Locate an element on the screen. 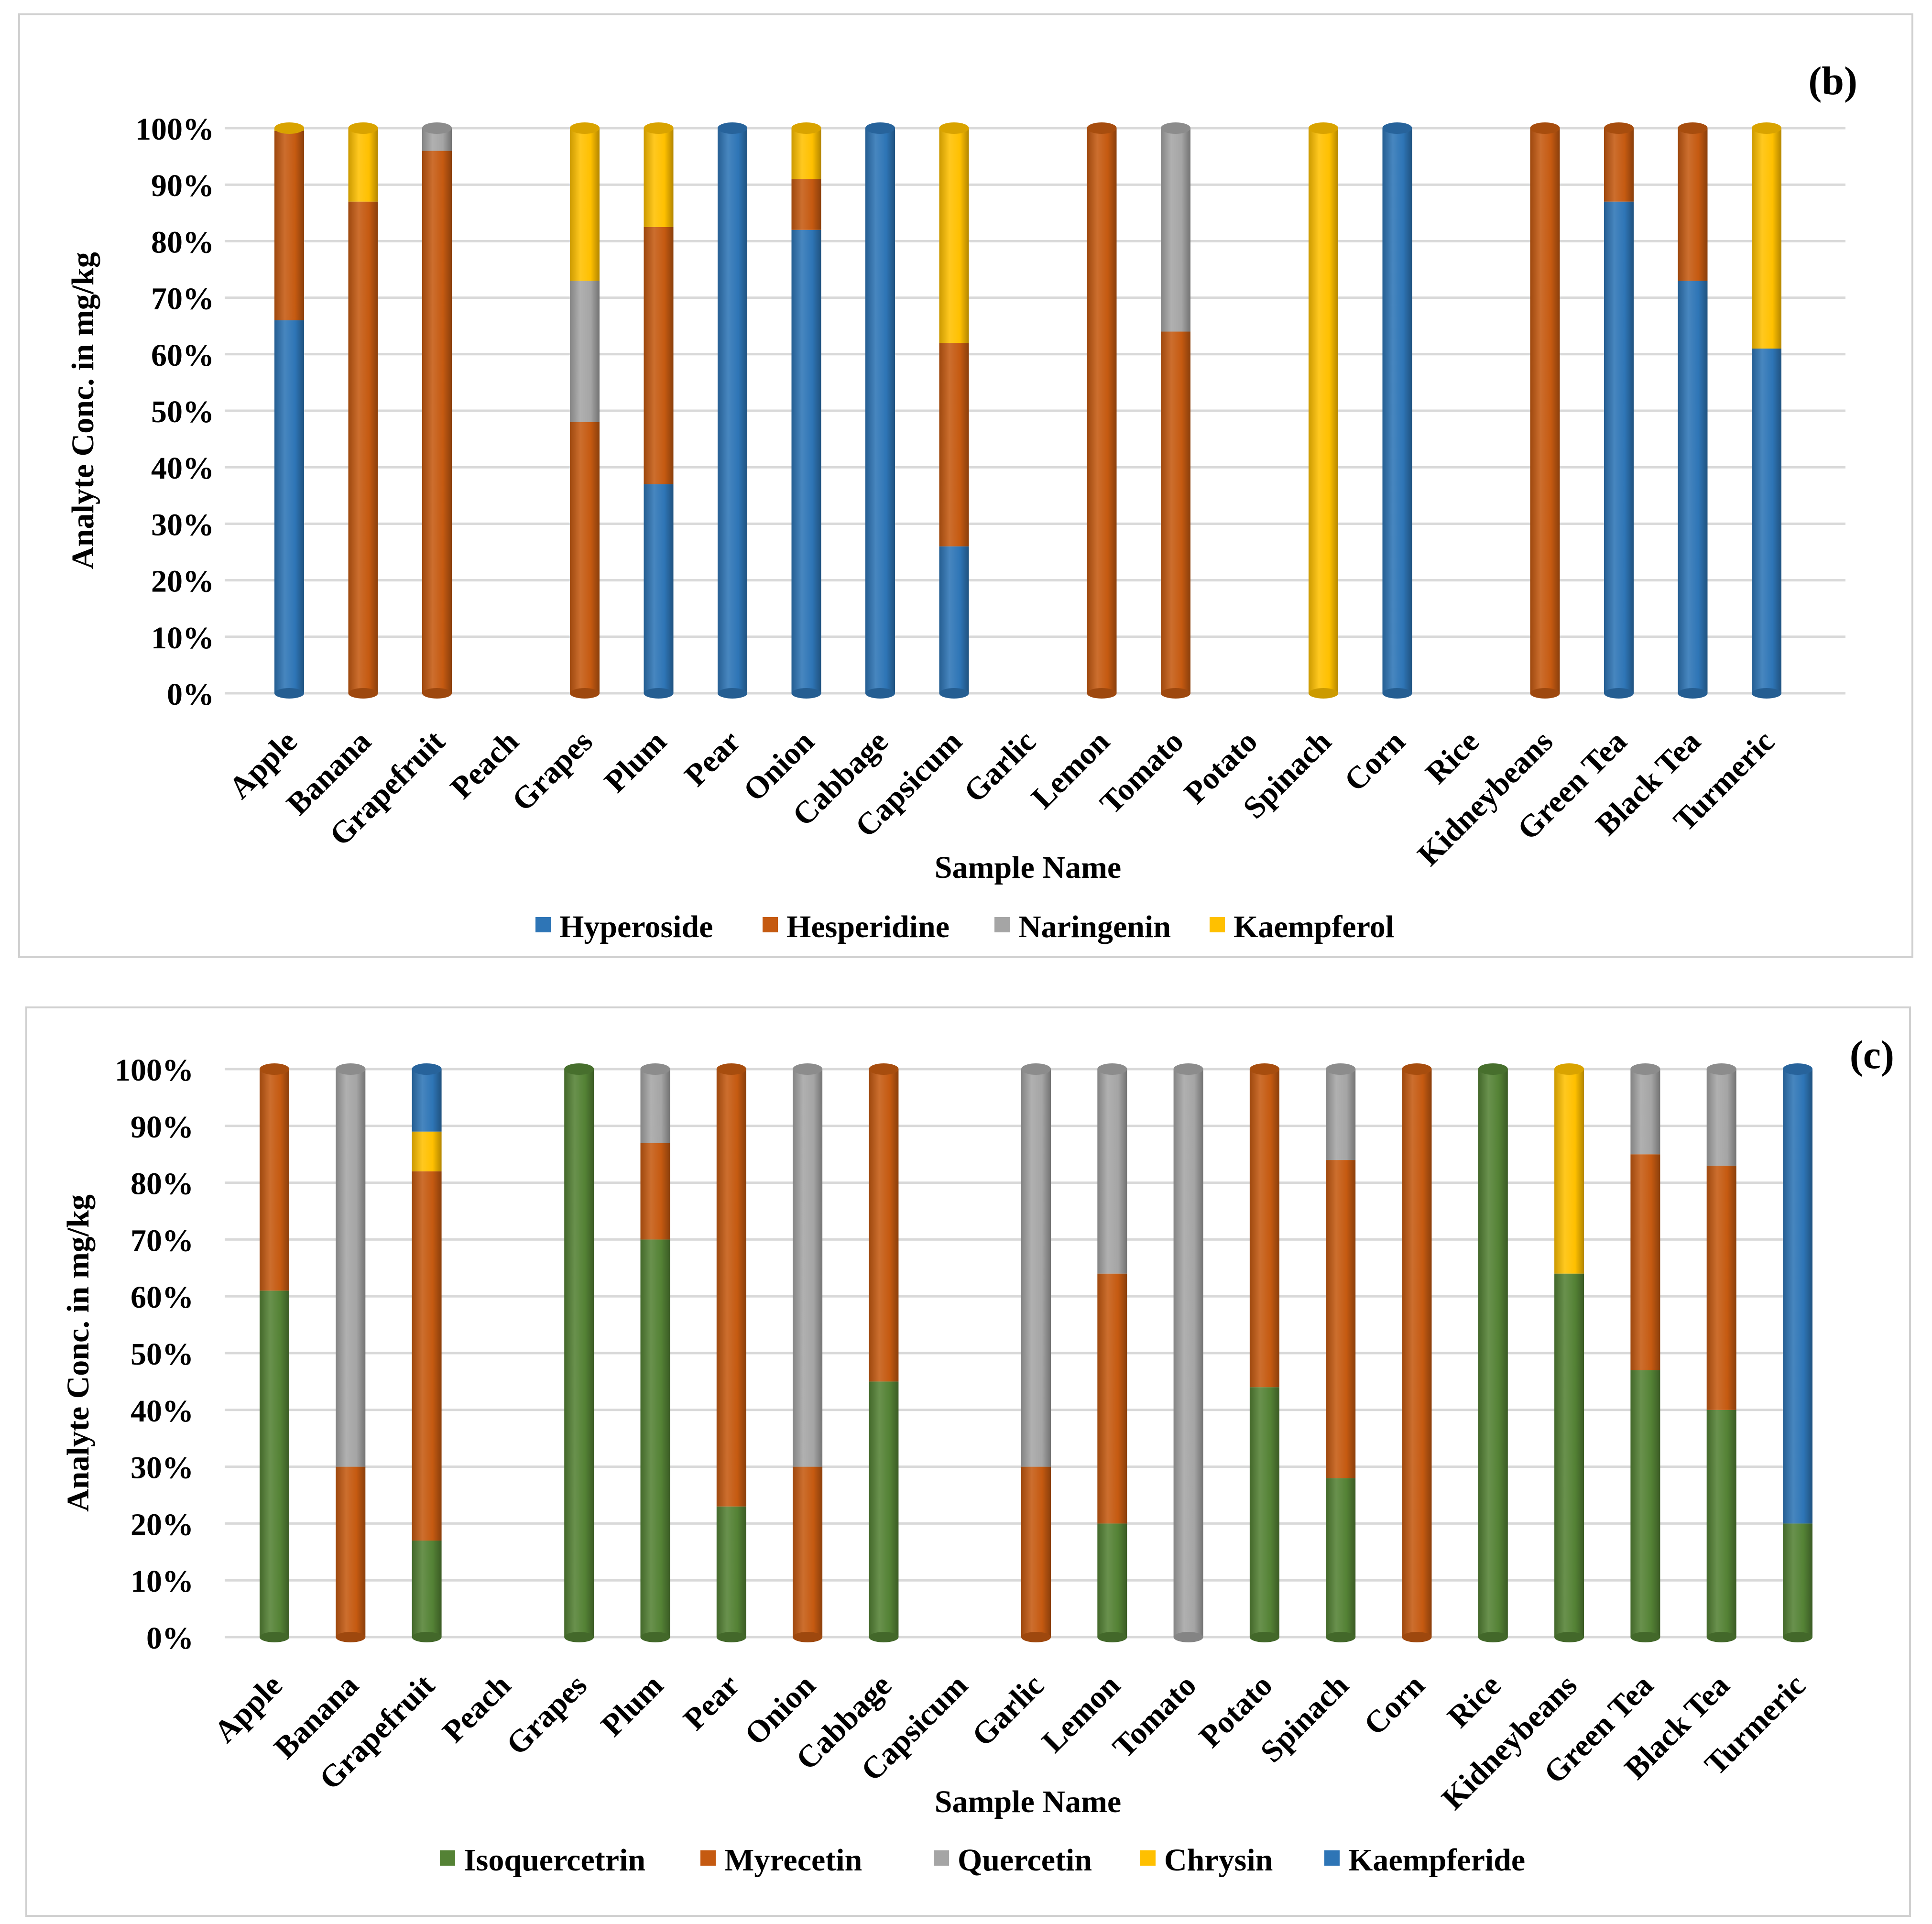  y-tick-label: 90% is located at coordinates (182, 185).